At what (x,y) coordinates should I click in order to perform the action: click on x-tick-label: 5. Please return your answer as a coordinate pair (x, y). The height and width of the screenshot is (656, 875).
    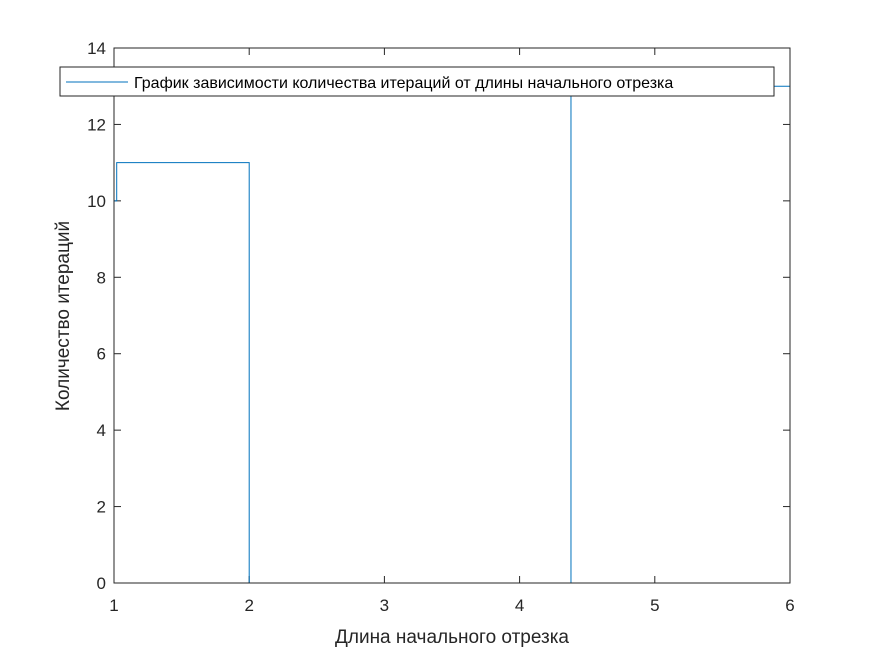
    Looking at the image, I should click on (654, 605).